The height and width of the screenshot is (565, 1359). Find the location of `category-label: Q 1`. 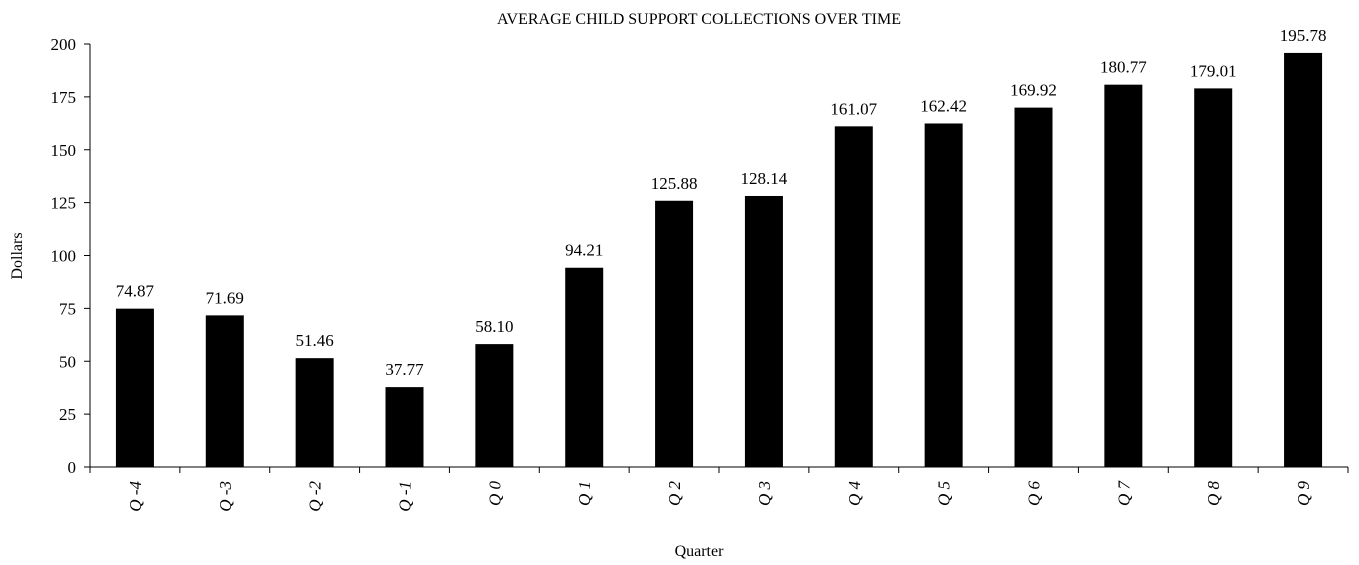

category-label: Q 1 is located at coordinates (584, 493).